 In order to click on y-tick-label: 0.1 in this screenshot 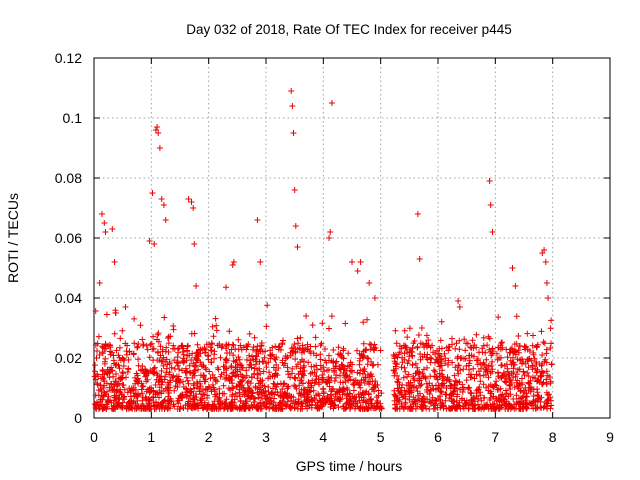, I will do `click(73, 118)`.